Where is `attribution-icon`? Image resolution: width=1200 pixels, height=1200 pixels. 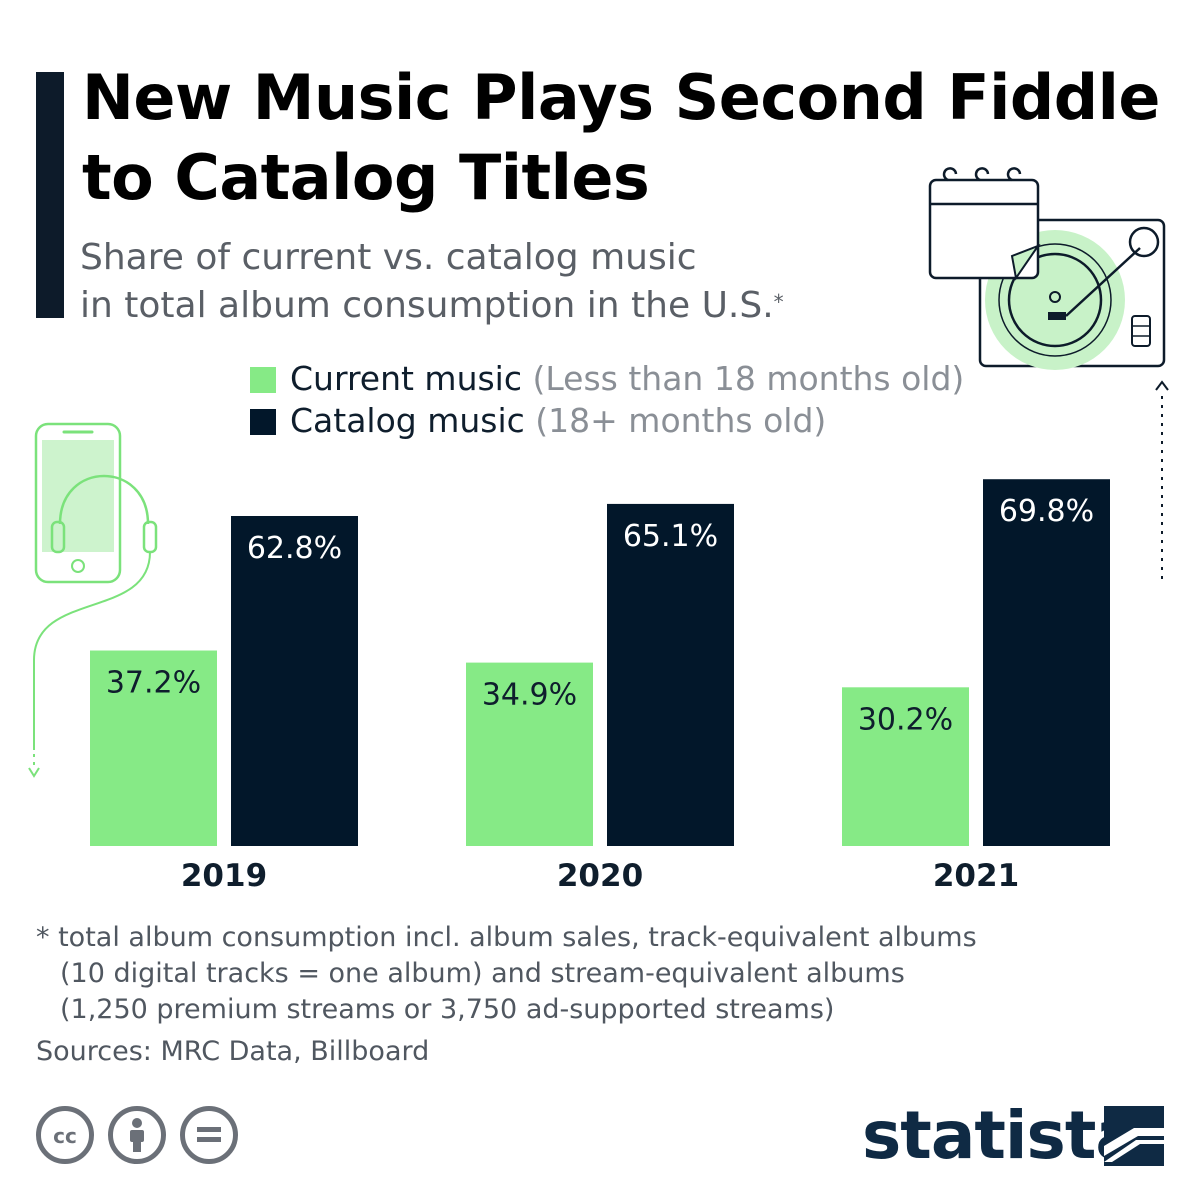
attribution-icon is located at coordinates (137, 1135).